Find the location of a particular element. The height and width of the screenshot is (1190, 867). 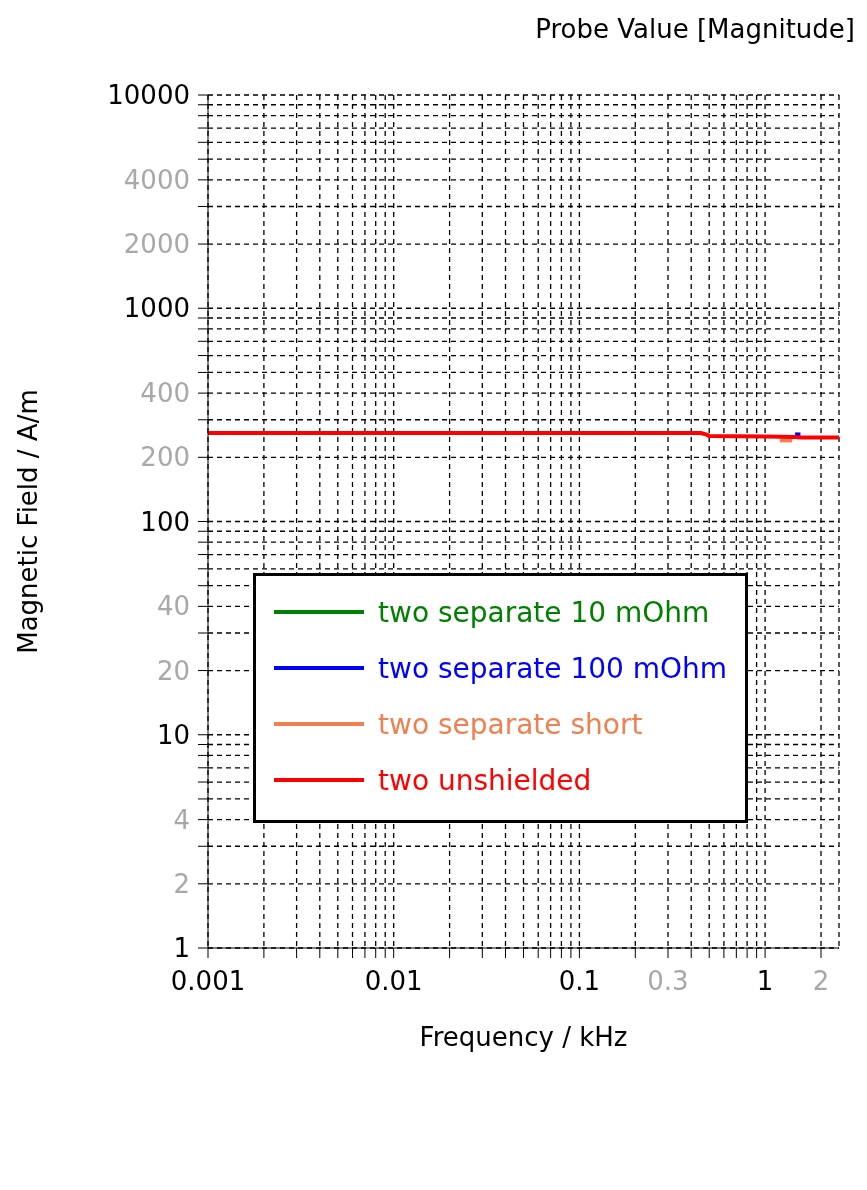

y-tick-label: 1 is located at coordinates (181, 948).